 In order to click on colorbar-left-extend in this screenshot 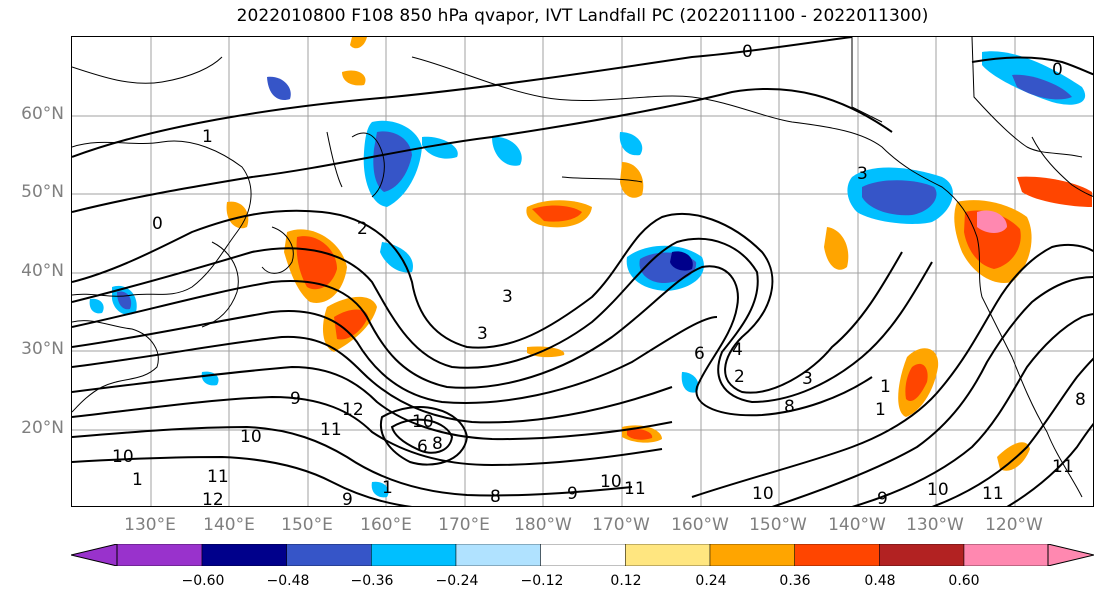, I will do `click(94, 555)`.